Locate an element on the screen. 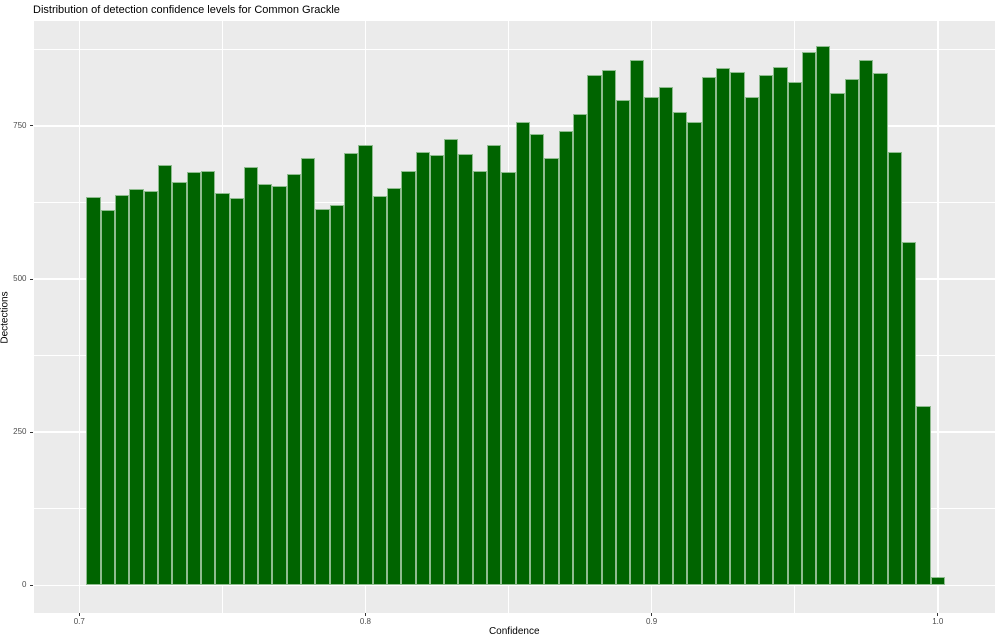 This screenshot has height=642, width=1000. y-tick-label: 250 is located at coordinates (20, 432).